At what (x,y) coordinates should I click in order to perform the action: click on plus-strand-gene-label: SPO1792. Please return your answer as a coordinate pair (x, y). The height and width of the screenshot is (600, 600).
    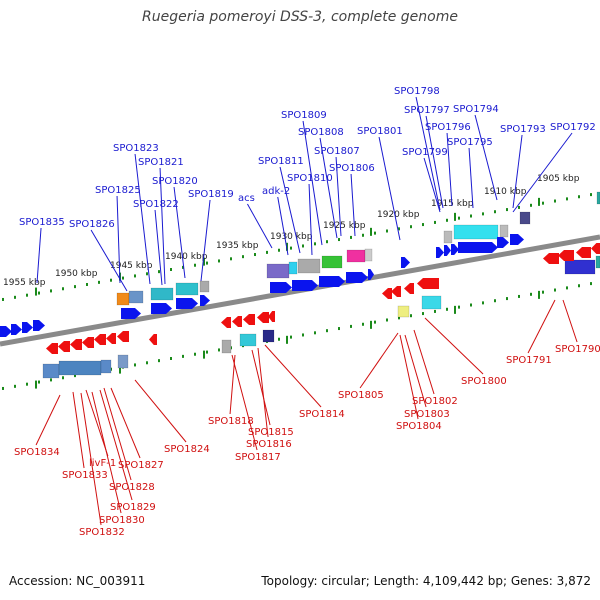
    Looking at the image, I should click on (573, 127).